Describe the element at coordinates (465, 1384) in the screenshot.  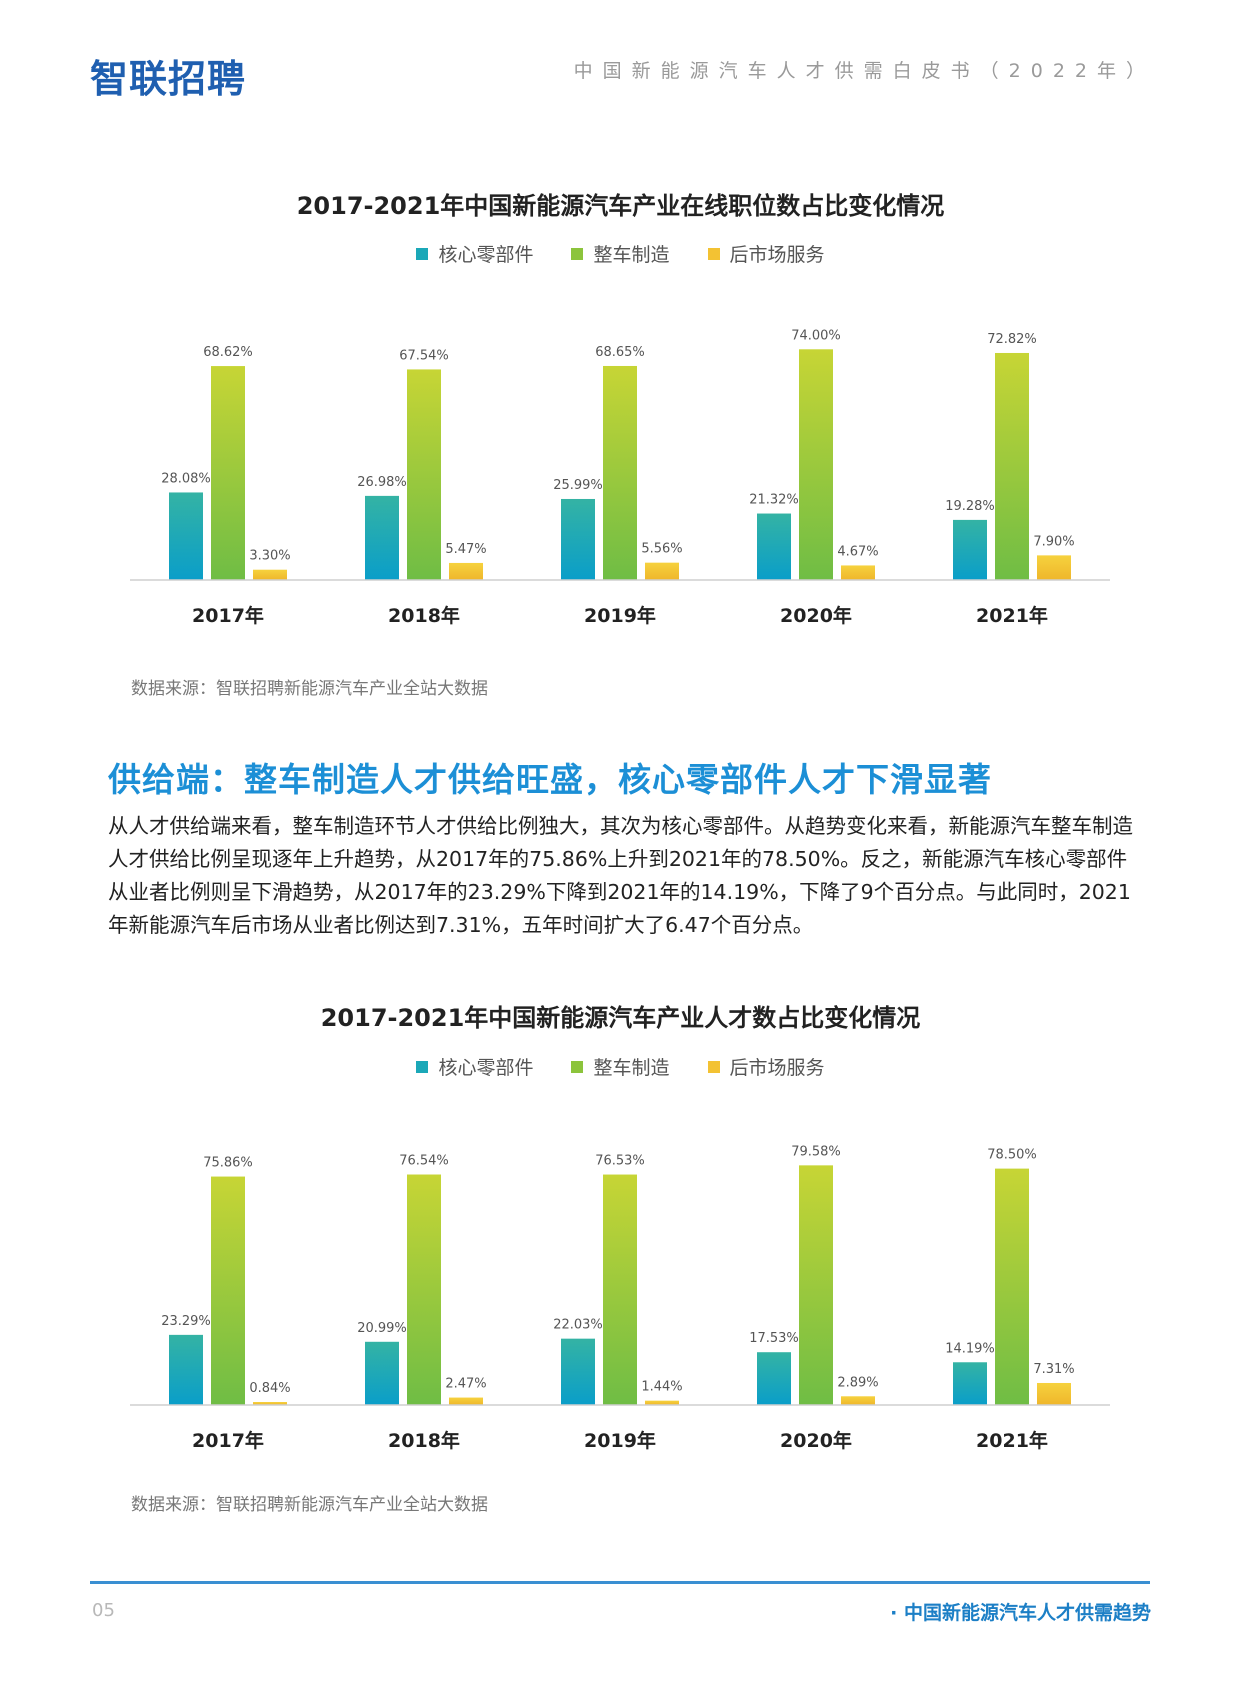
I see `data-label: 2.47%` at that location.